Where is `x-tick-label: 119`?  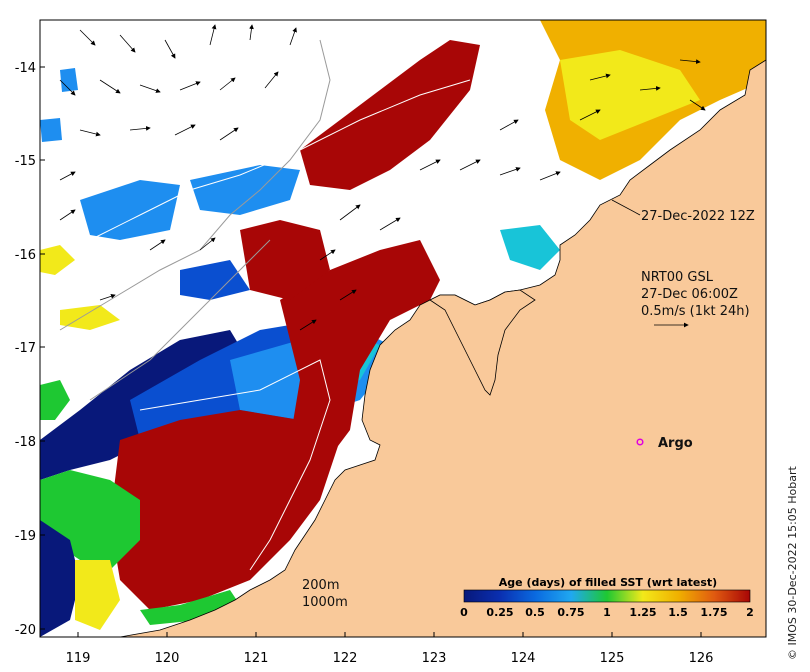 x-tick-label: 119 is located at coordinates (78, 658).